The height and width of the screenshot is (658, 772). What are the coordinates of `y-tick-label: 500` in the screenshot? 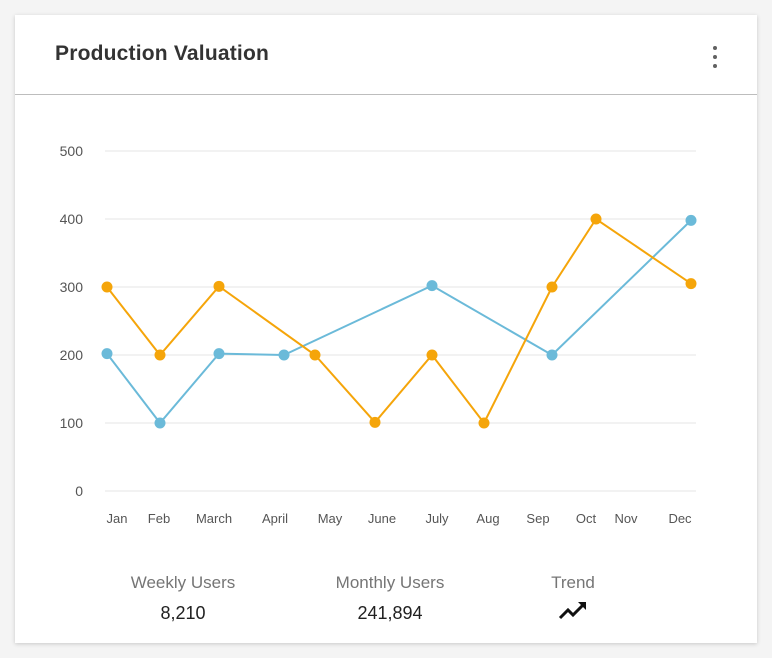 It's located at (72, 151).